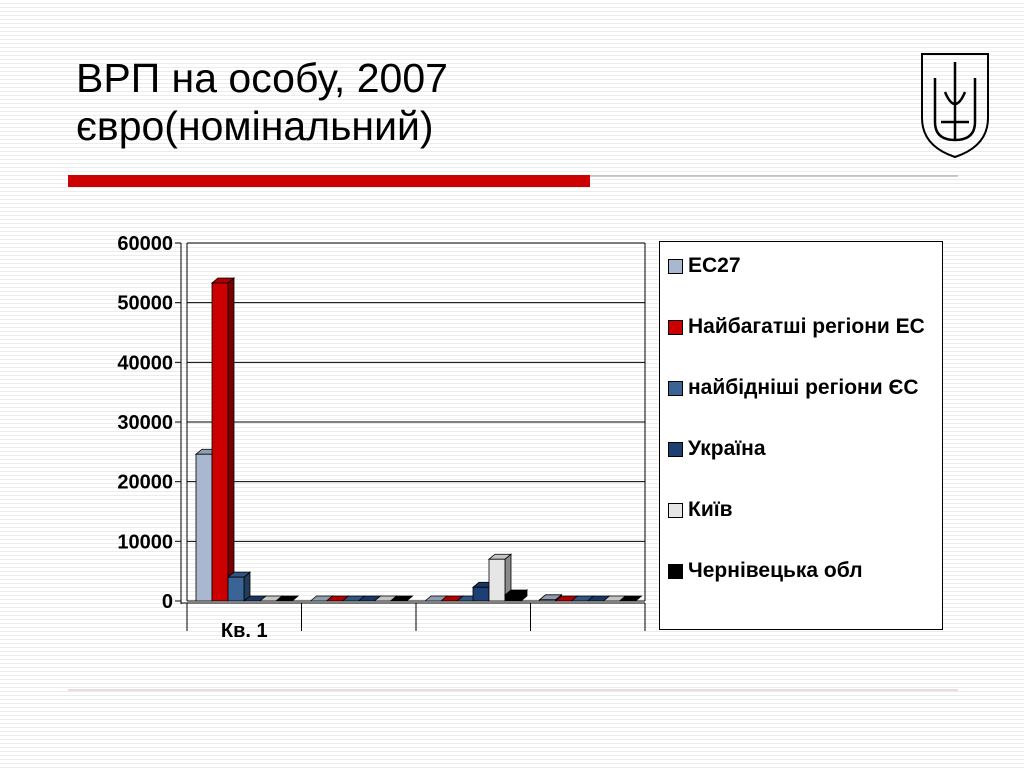  Describe the element at coordinates (262, 102) in the screenshot. I see `title-block: ВРП на особу, 2007 євро(номінальний)` at that location.